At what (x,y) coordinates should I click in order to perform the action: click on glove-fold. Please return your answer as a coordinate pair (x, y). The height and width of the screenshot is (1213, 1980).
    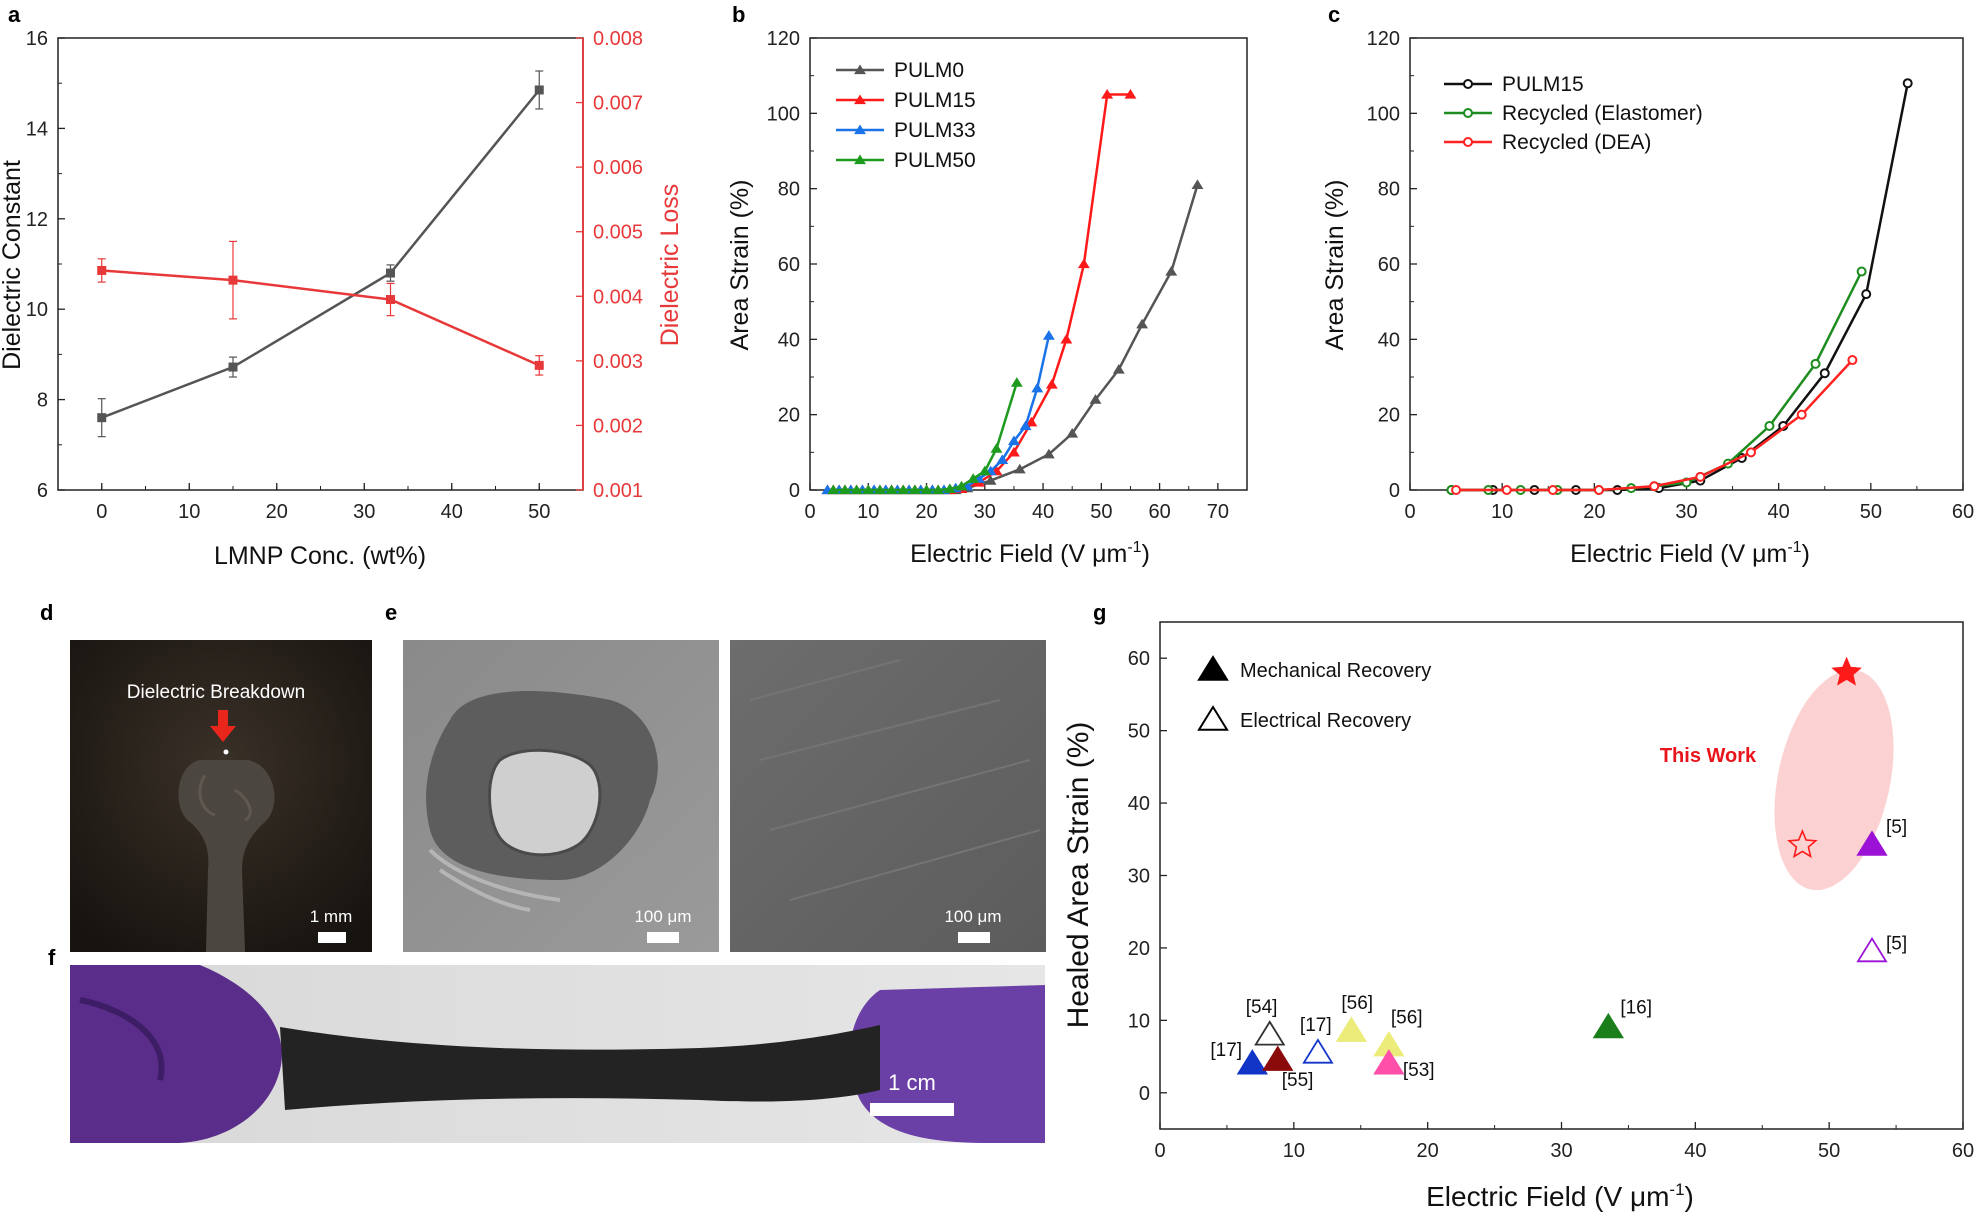
    Looking at the image, I should click on (122, 1039).